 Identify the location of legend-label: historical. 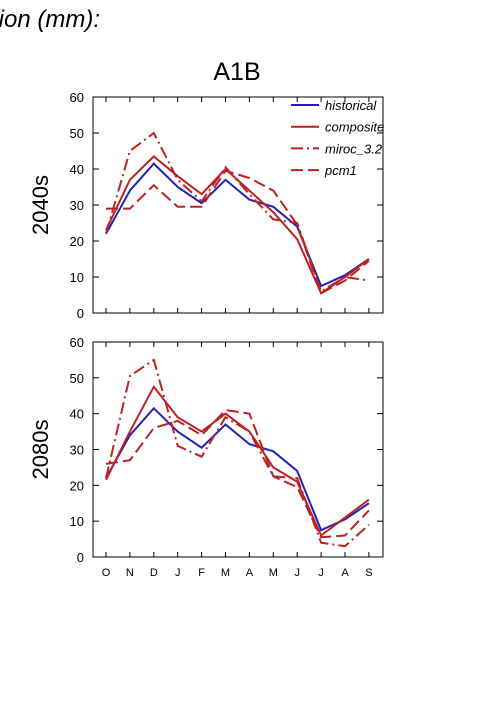
(351, 105).